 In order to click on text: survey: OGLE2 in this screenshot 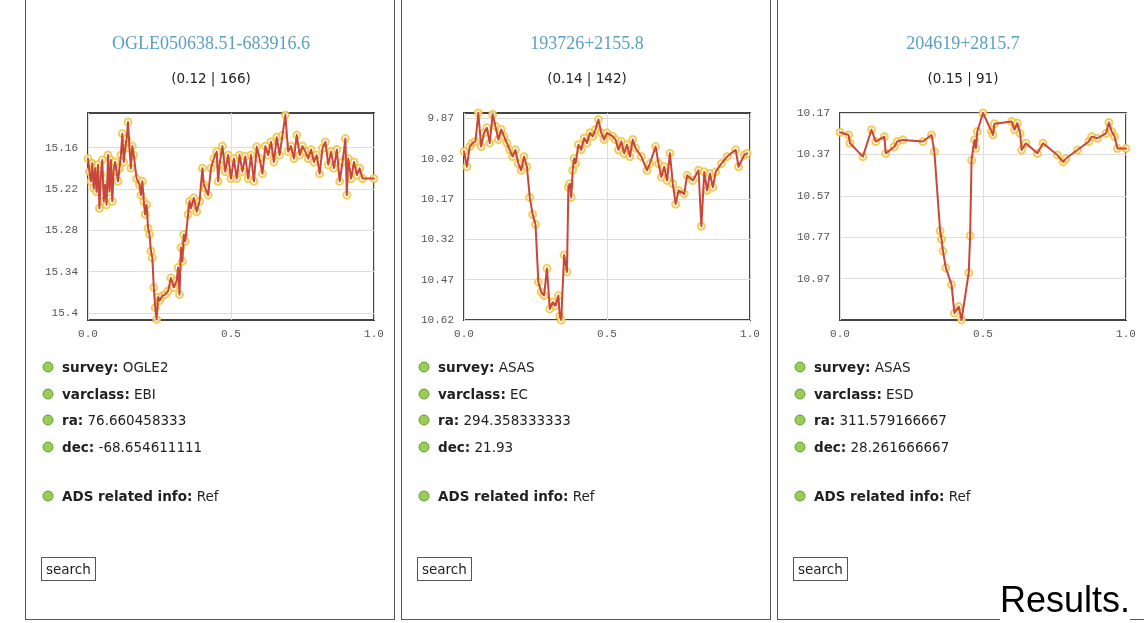, I will do `click(115, 367)`.